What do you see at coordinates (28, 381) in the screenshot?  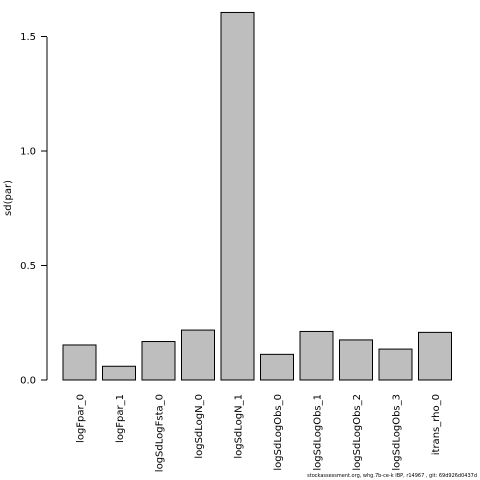 I see `y-tick-label: 0.0` at bounding box center [28, 381].